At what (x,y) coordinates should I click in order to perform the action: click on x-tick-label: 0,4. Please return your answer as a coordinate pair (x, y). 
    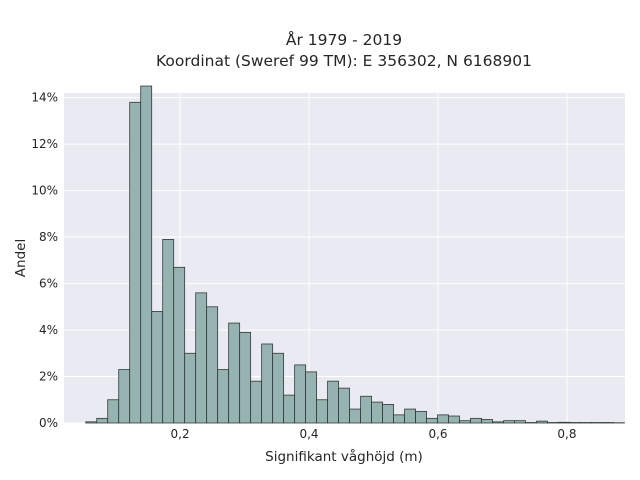
    Looking at the image, I should click on (308, 434).